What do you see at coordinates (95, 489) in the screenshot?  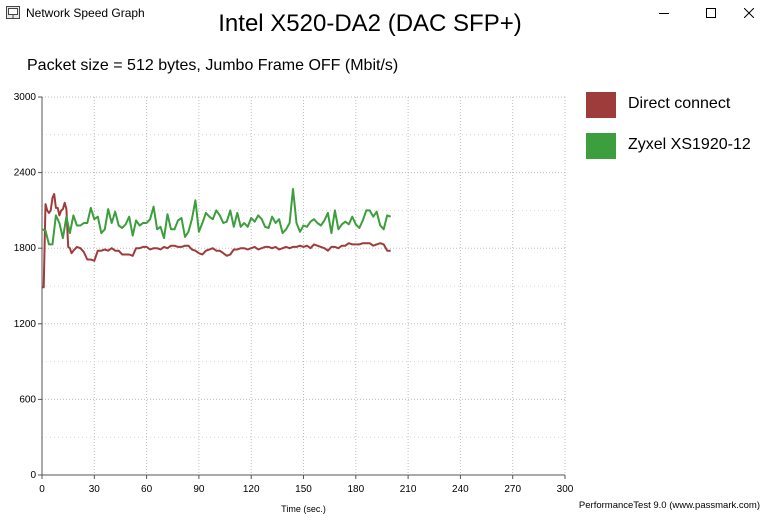 I see `x-tick-label: 30` at bounding box center [95, 489].